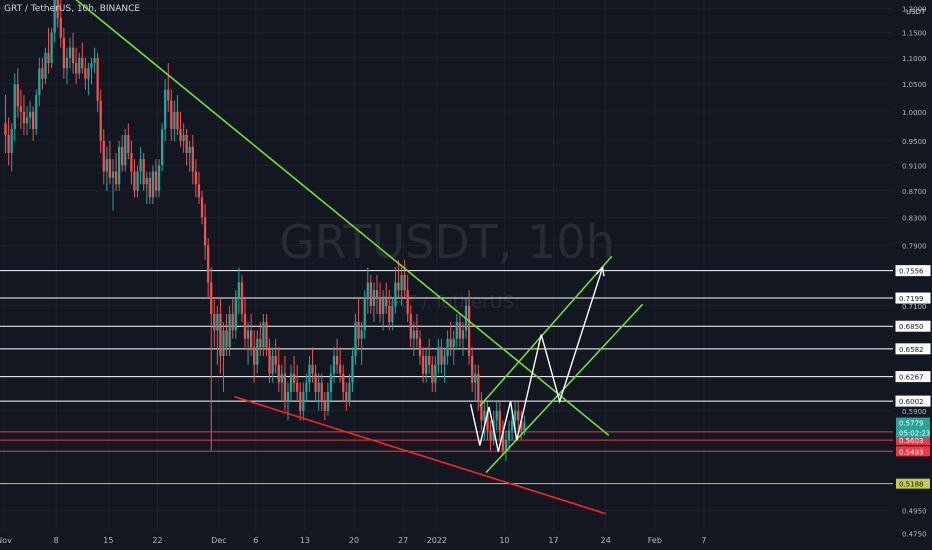 This screenshot has height=550, width=932. What do you see at coordinates (913, 427) in the screenshot?
I see `current-price-tag-bg` at bounding box center [913, 427].